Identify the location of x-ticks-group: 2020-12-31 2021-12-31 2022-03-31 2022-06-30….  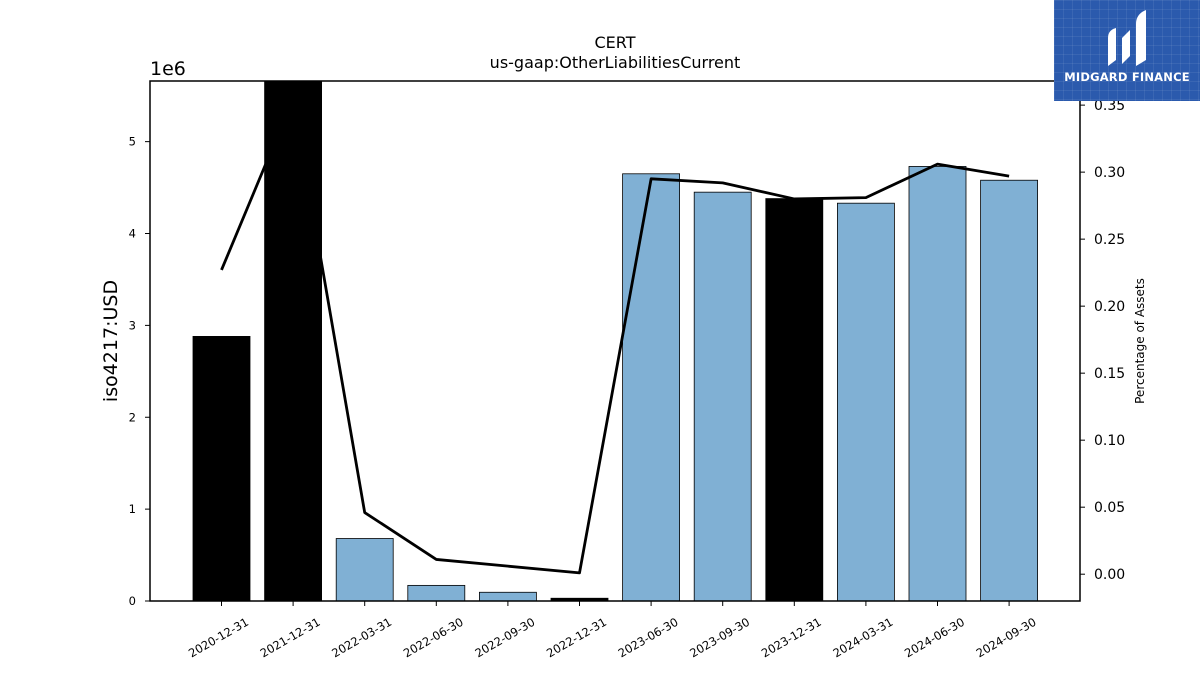
(612, 631).